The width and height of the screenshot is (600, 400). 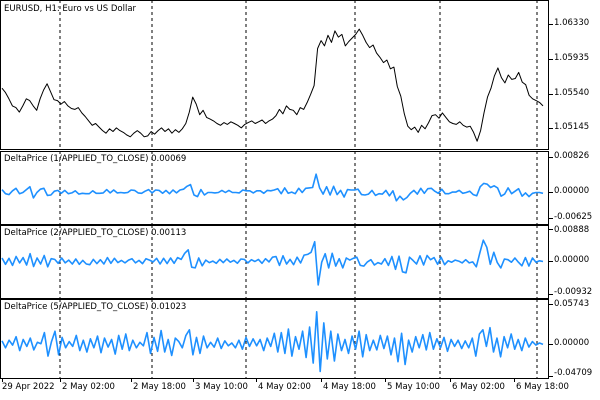 I want to click on indicator-3-title: DeltaPrice (5/APPLIED_TO_CLOSE) 0.01023, so click(x=95, y=307).